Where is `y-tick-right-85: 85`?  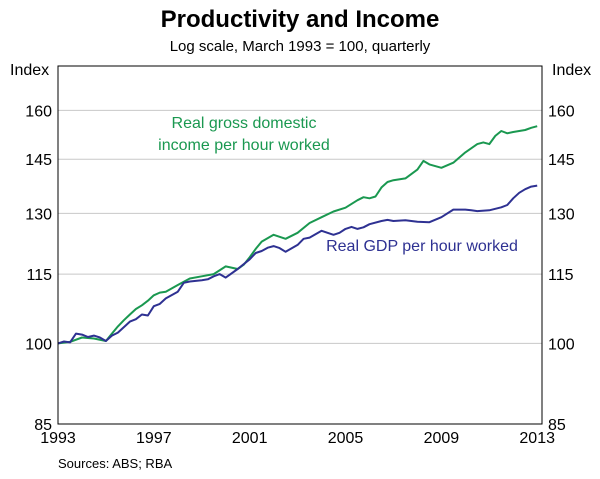
y-tick-right-85: 85 is located at coordinates (557, 425).